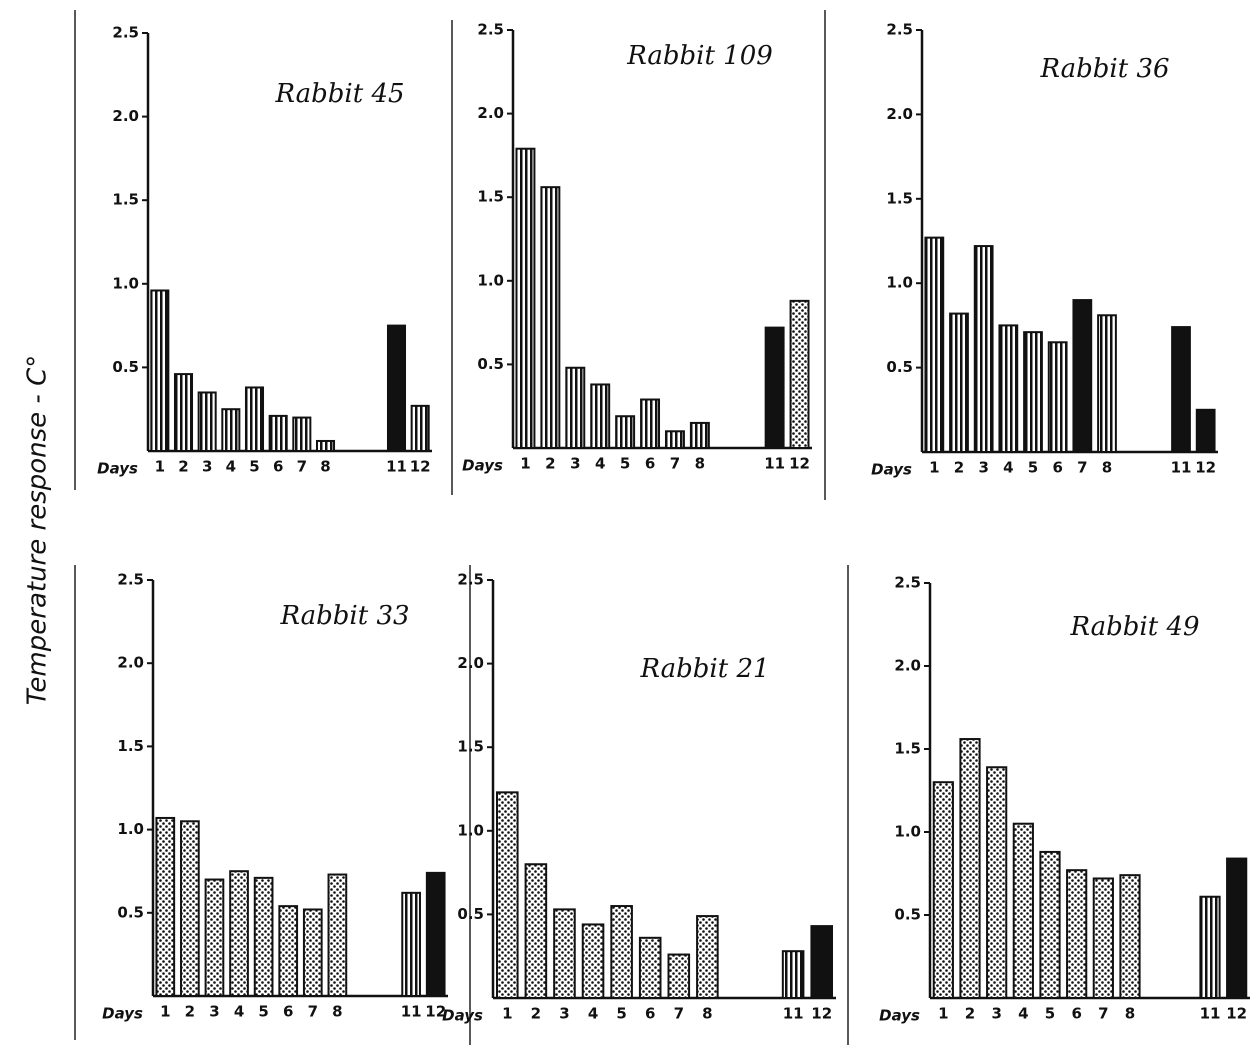 The image size is (1253, 1052). I want to click on y-tick-label: 2.0, so click(907, 666).